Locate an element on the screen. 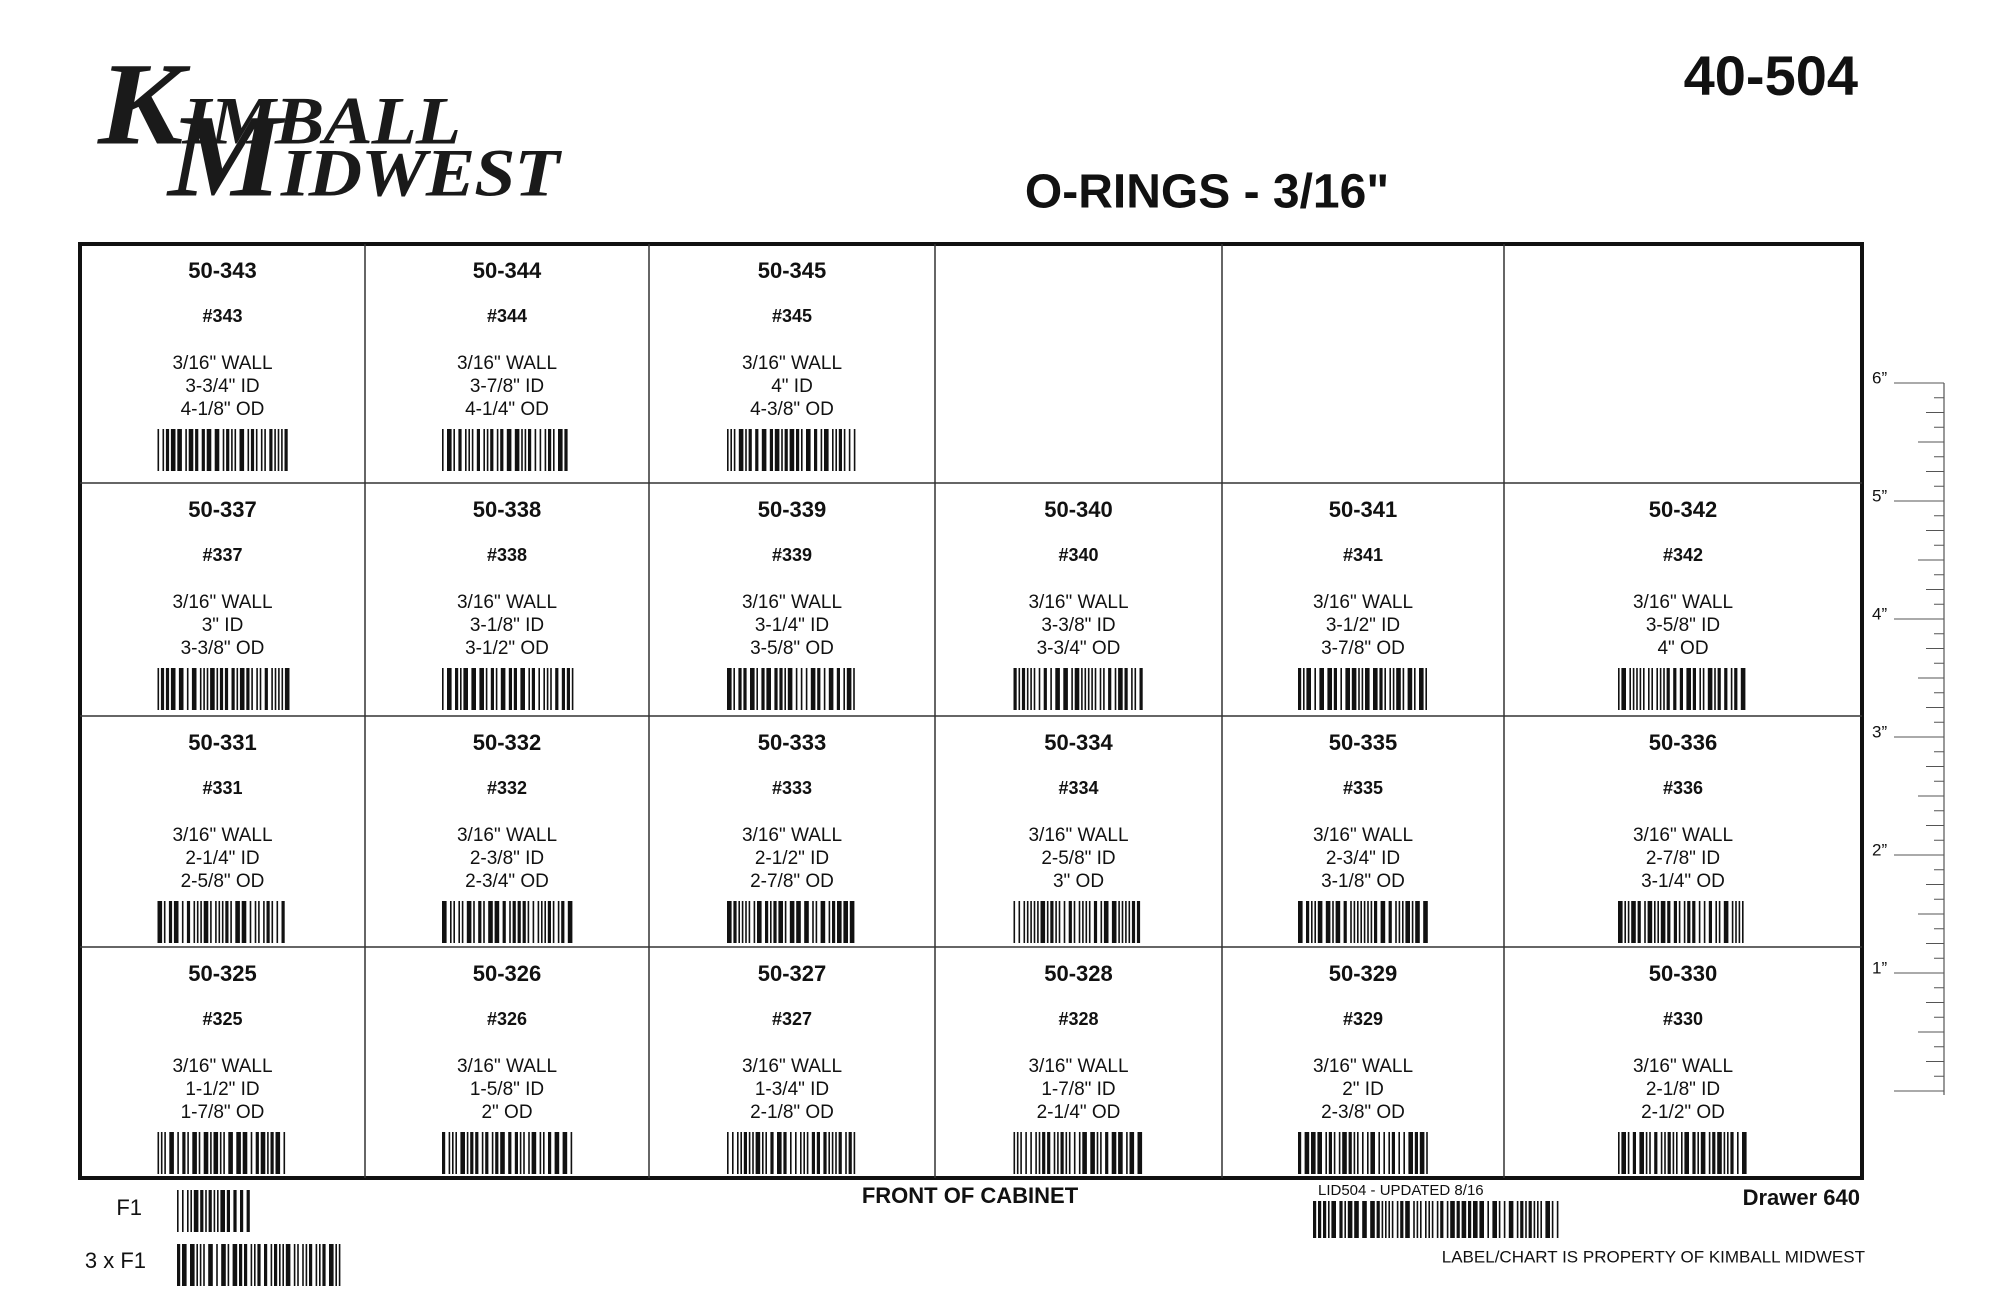  od-spec: 3-3/8" OD is located at coordinates (223, 648).